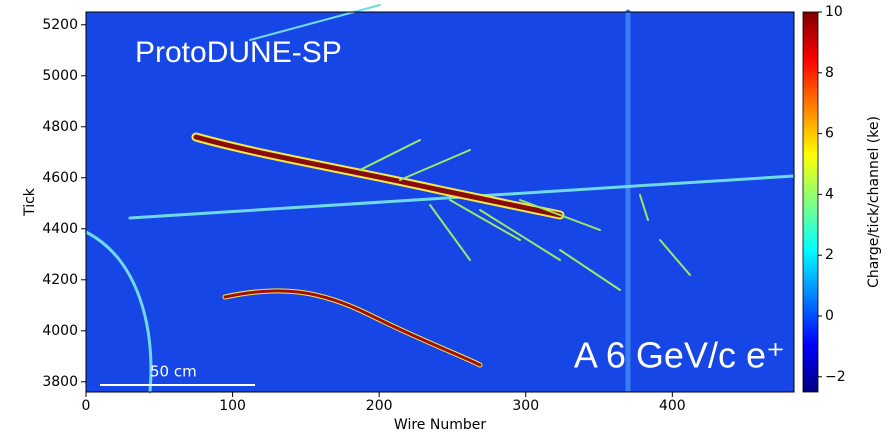 This screenshot has height=435, width=888. Describe the element at coordinates (60, 382) in the screenshot. I see `y-tick-label: 3800` at that location.